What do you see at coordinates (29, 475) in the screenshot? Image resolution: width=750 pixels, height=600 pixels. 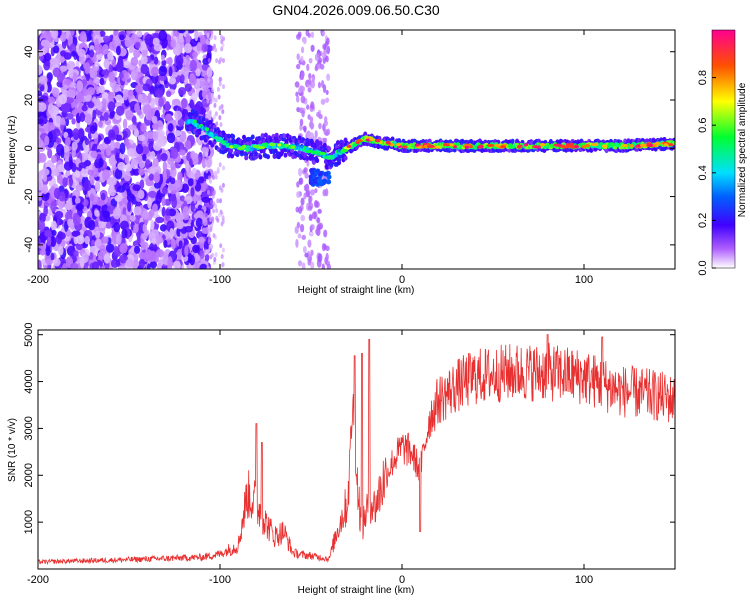 I see `y-tick-label: 2000` at bounding box center [29, 475].